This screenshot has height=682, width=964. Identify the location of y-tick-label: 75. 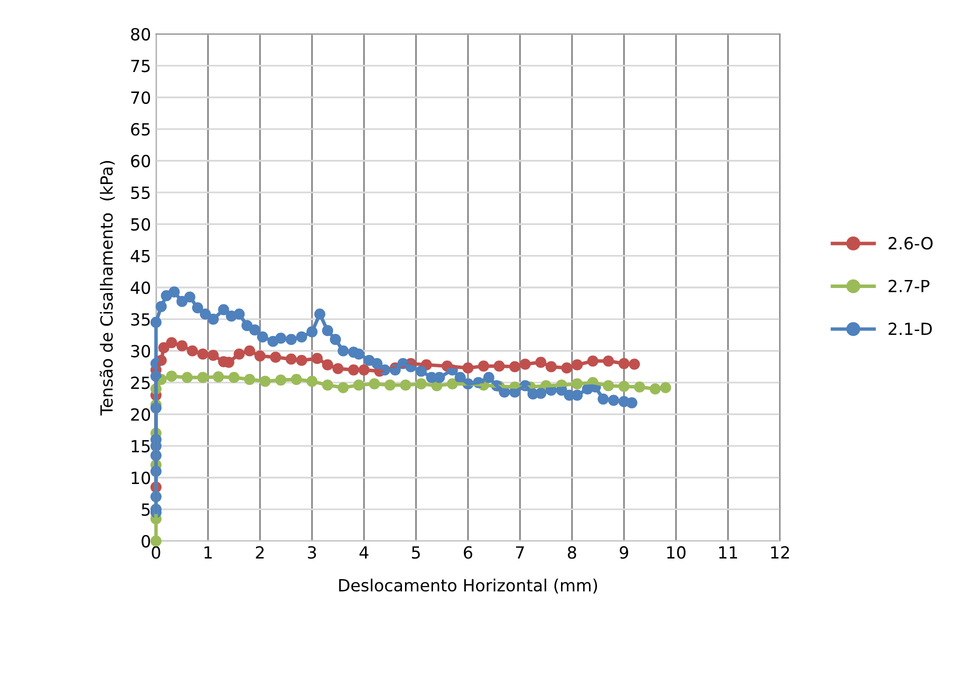
(140, 66).